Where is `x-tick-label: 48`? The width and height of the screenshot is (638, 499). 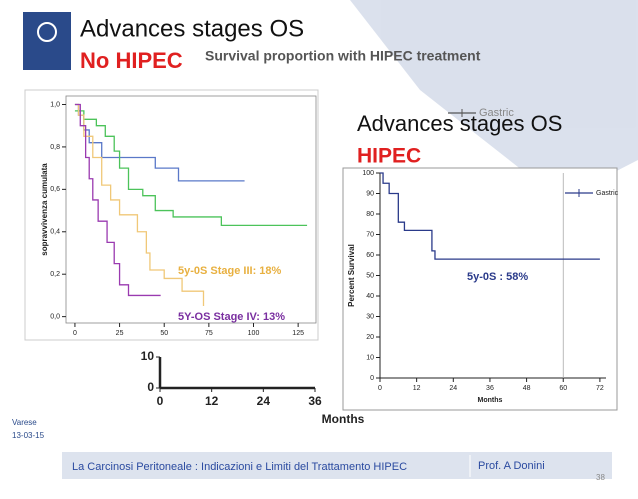
x-tick-label: 48 is located at coordinates (527, 388).